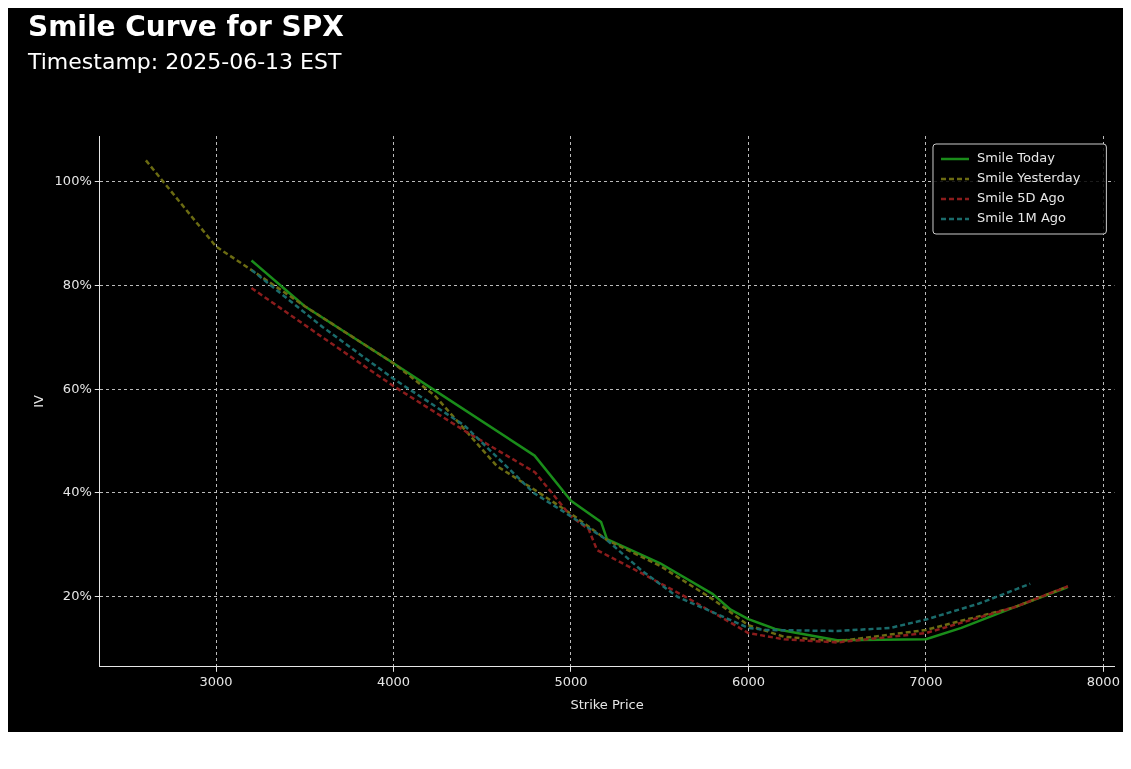  Describe the element at coordinates (607, 704) in the screenshot. I see `x-axis-title: Strike Price` at that location.